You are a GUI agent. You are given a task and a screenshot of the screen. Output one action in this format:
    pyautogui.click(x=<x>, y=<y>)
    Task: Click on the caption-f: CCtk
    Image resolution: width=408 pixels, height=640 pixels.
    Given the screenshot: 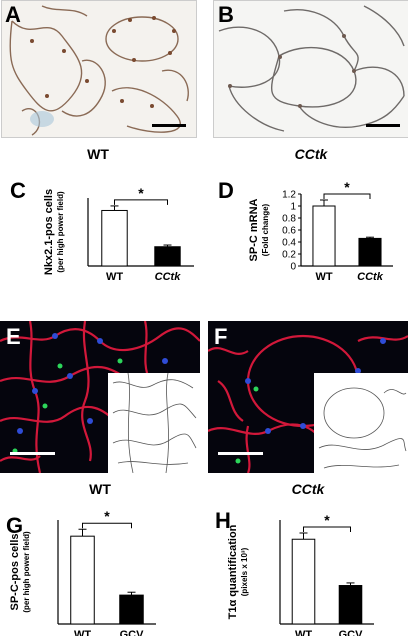 What is the action you would take?
    pyautogui.click(x=308, y=489)
    